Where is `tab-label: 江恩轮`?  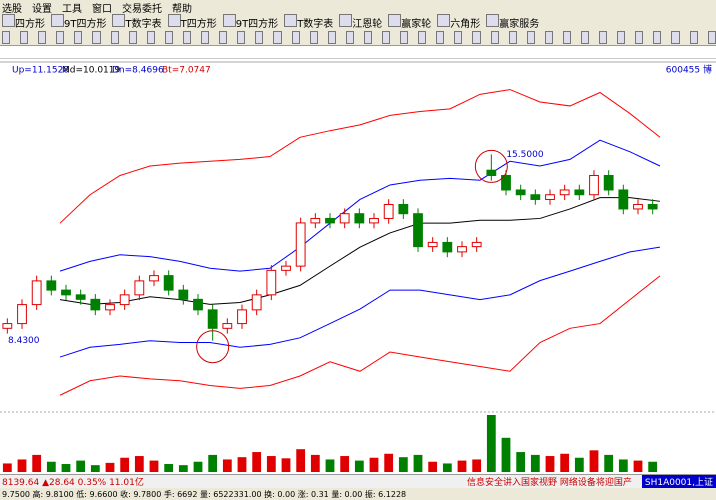 tab-label: 江恩轮 is located at coordinates (367, 24).